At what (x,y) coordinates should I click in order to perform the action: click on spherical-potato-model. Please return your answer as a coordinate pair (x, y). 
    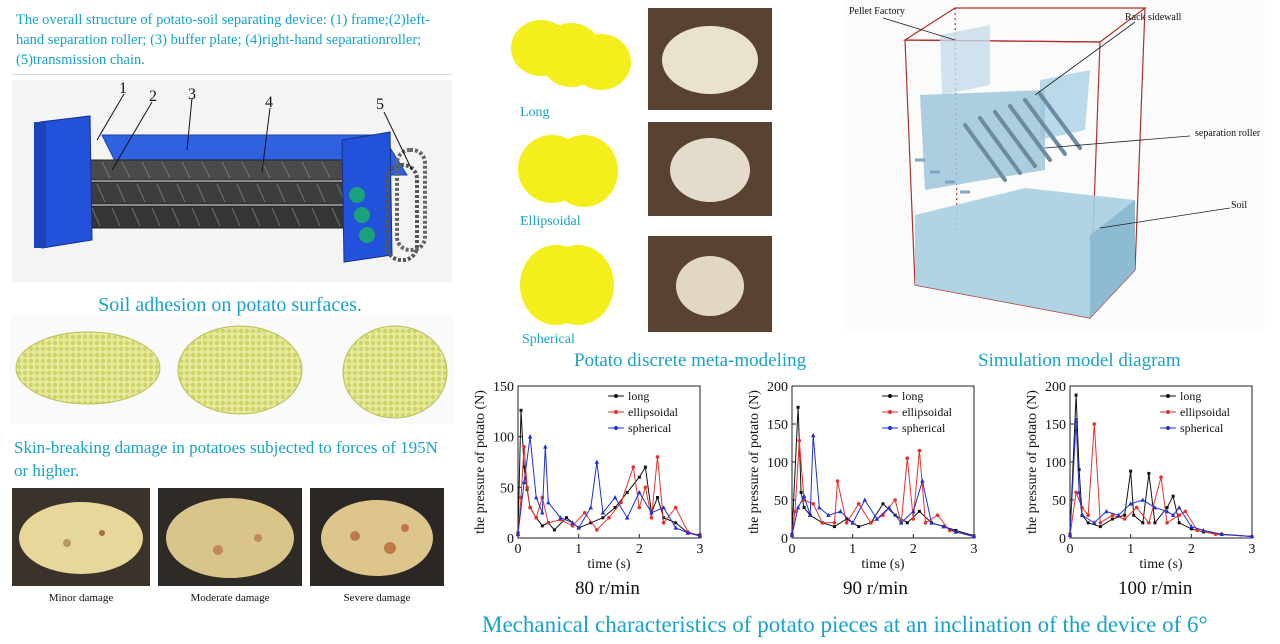
    Looking at the image, I should click on (569, 285).